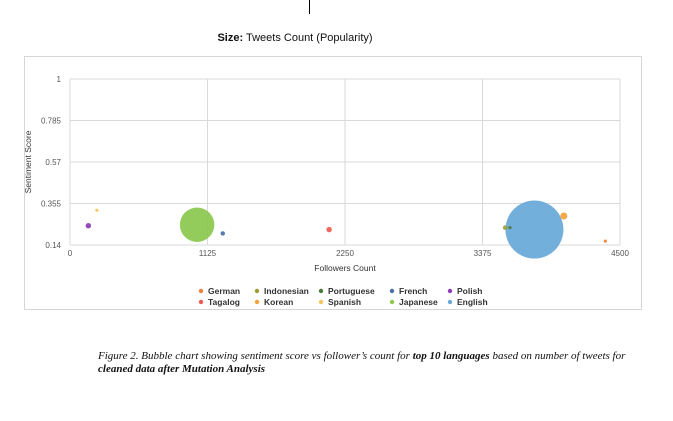 The width and height of the screenshot is (673, 421). I want to click on bubble-german, so click(605, 241).